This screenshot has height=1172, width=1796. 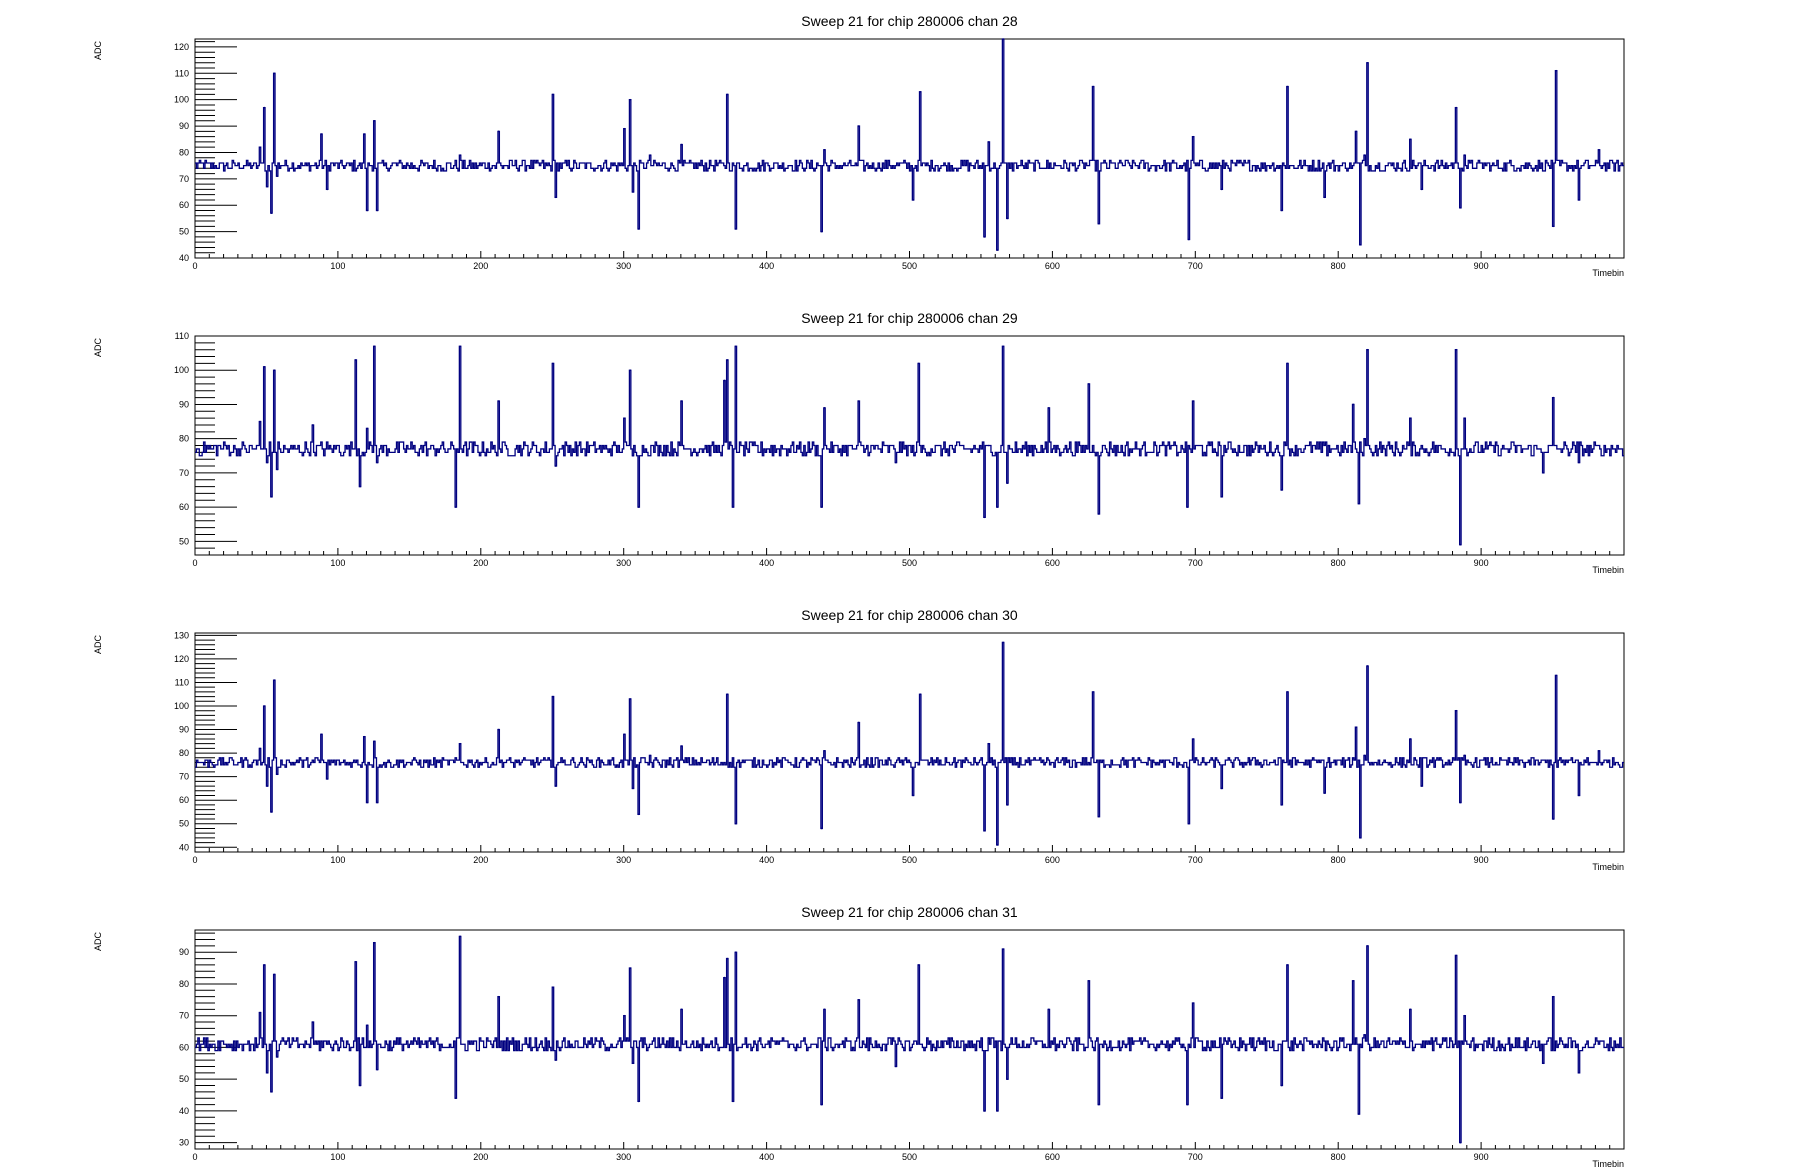 What do you see at coordinates (1338, 563) in the screenshot?
I see `x-tick-label: 800` at bounding box center [1338, 563].